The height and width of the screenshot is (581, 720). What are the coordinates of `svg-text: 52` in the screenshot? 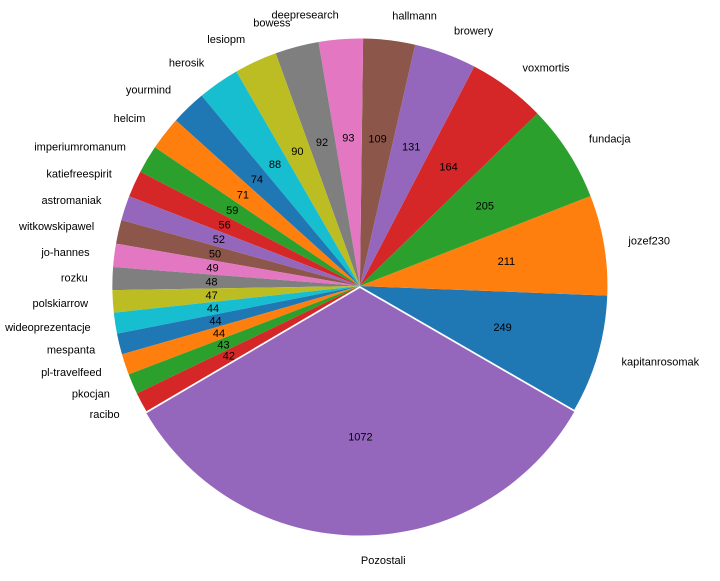 It's located at (219, 240).